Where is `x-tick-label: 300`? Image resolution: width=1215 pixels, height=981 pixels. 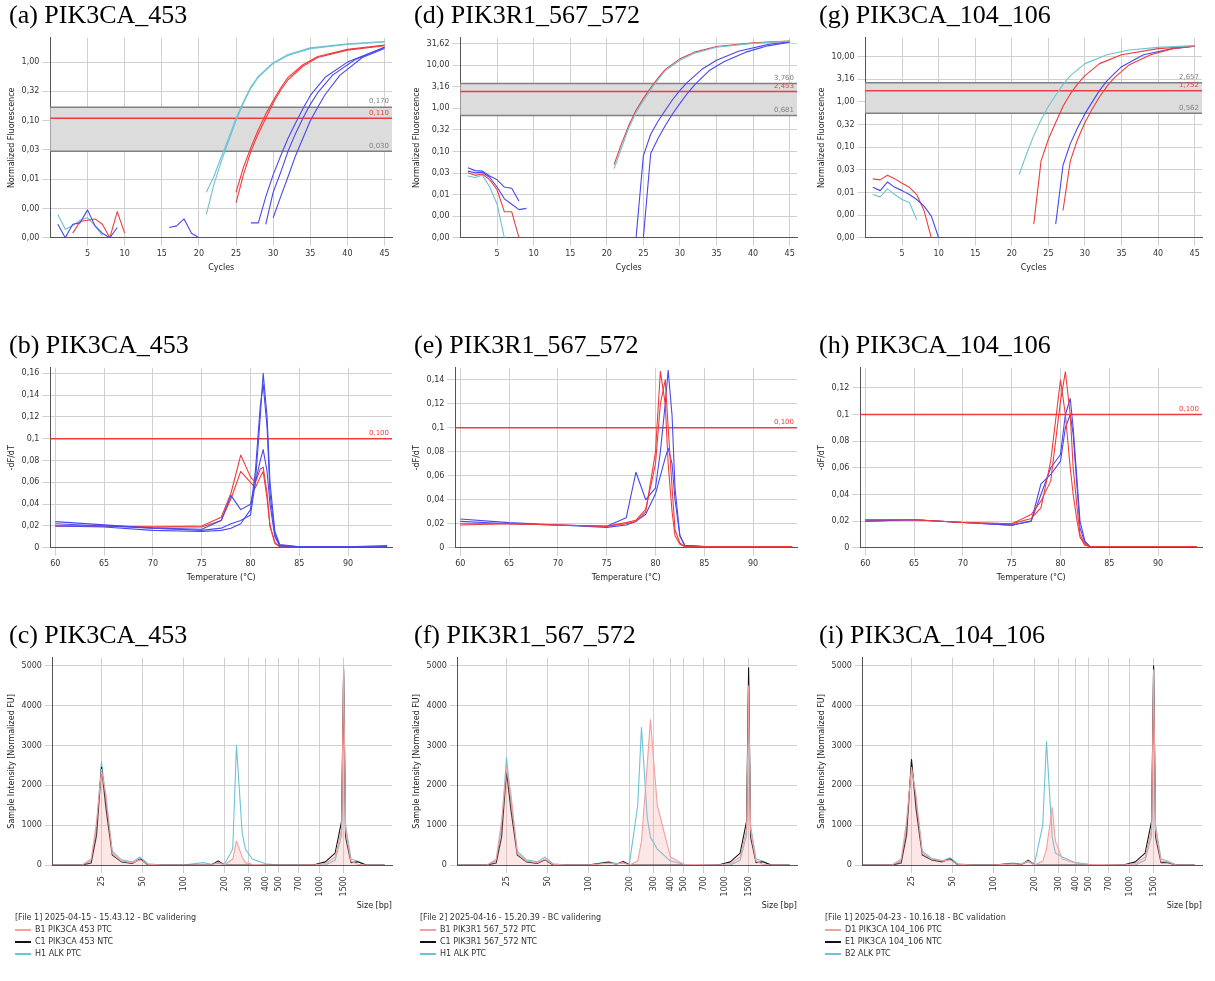
x-tick-label: 300 is located at coordinates (1058, 884).